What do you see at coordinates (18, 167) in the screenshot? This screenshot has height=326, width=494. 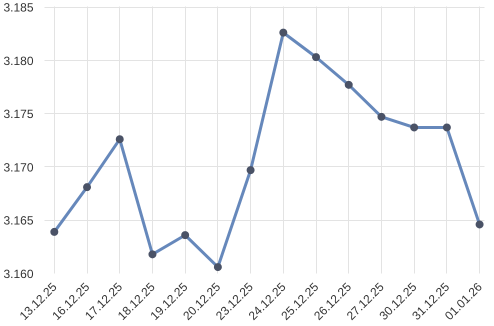 I see `y-tick-label: 3.170` at bounding box center [18, 167].